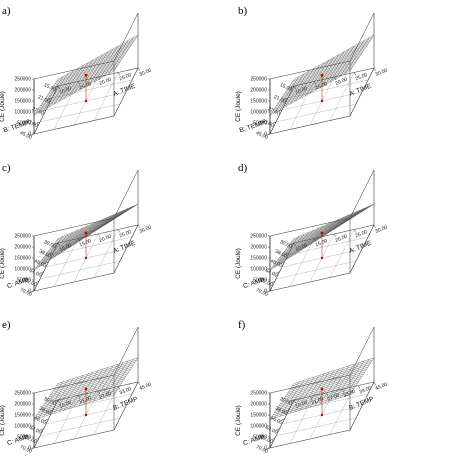 The image size is (474, 475). What do you see at coordinates (238, 263) in the screenshot?
I see `z-axis-label: CE (Joule)` at bounding box center [238, 263].